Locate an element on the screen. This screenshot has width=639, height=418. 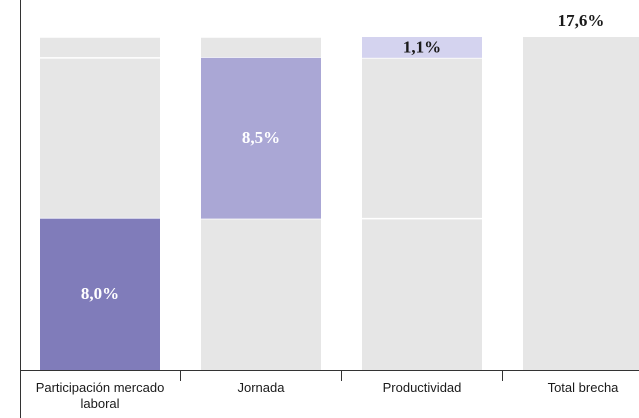
value-label: 8,0% is located at coordinates (100, 293).